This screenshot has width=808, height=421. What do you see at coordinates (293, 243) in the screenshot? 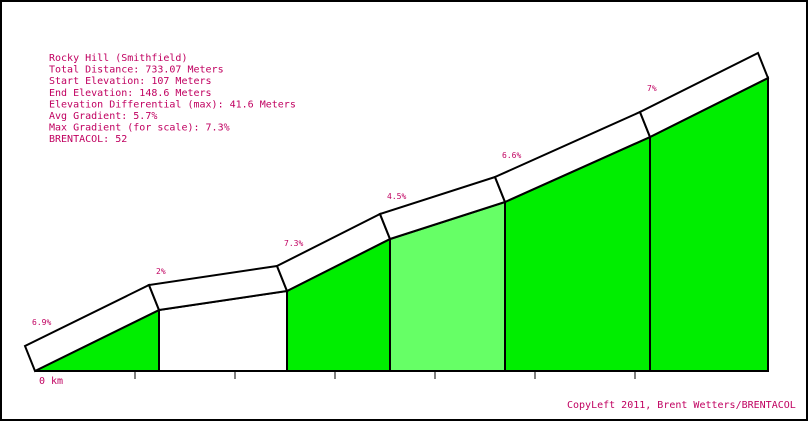
I see `segment-3-gradient-label: 7.3%` at bounding box center [293, 243].